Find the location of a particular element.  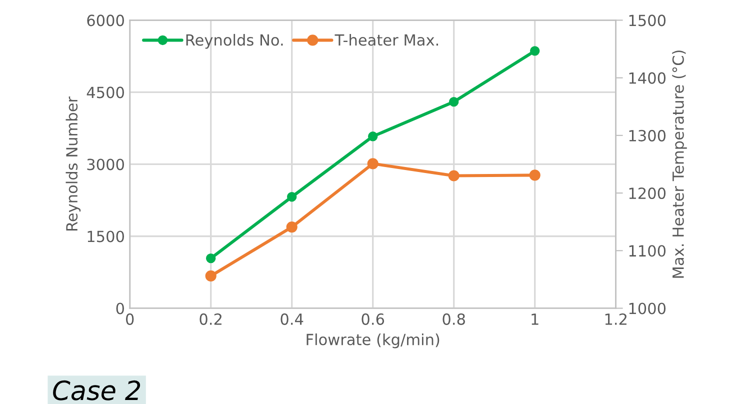

y-tick-label: 3000 is located at coordinates (105, 164).